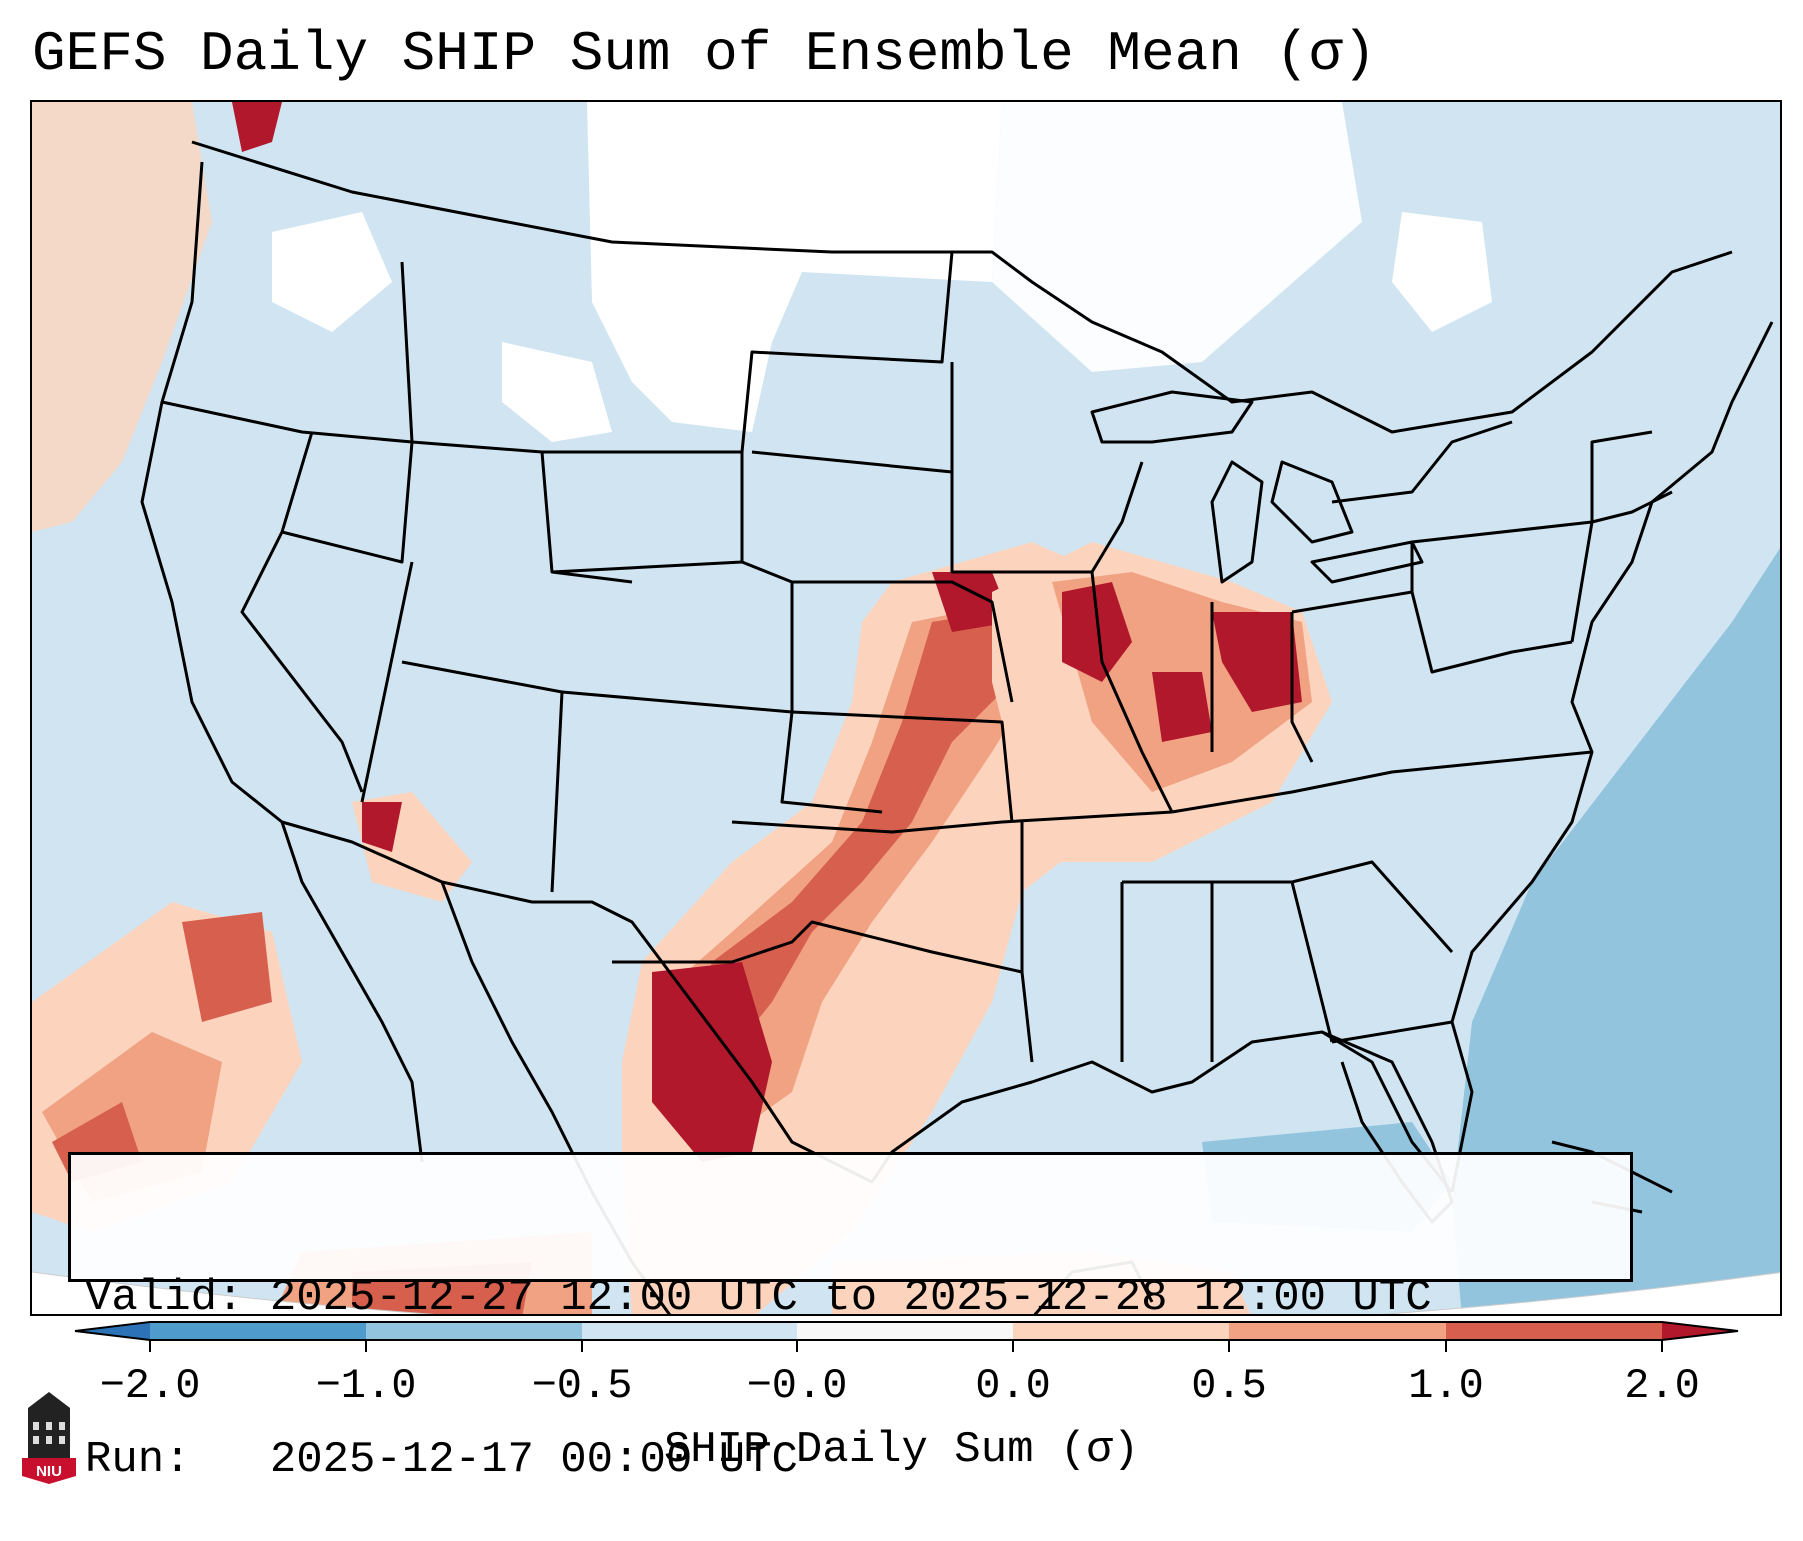 The width and height of the screenshot is (1803, 1541). What do you see at coordinates (797, 1386) in the screenshot?
I see `colorbar-tick-label: −0.0` at bounding box center [797, 1386].